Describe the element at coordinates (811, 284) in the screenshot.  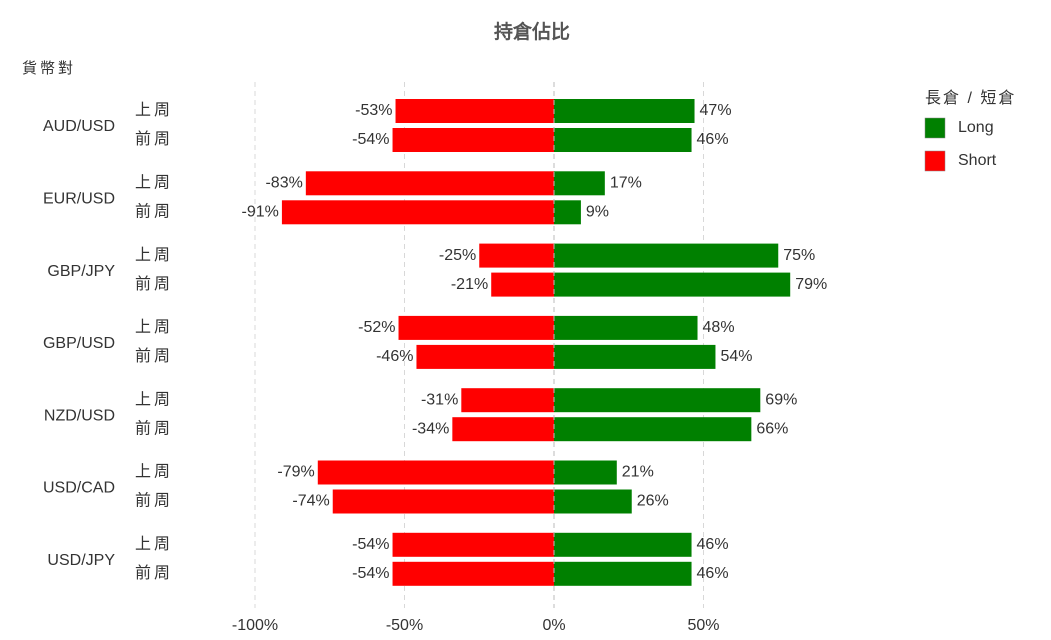
I see `value-label: 79%` at that location.